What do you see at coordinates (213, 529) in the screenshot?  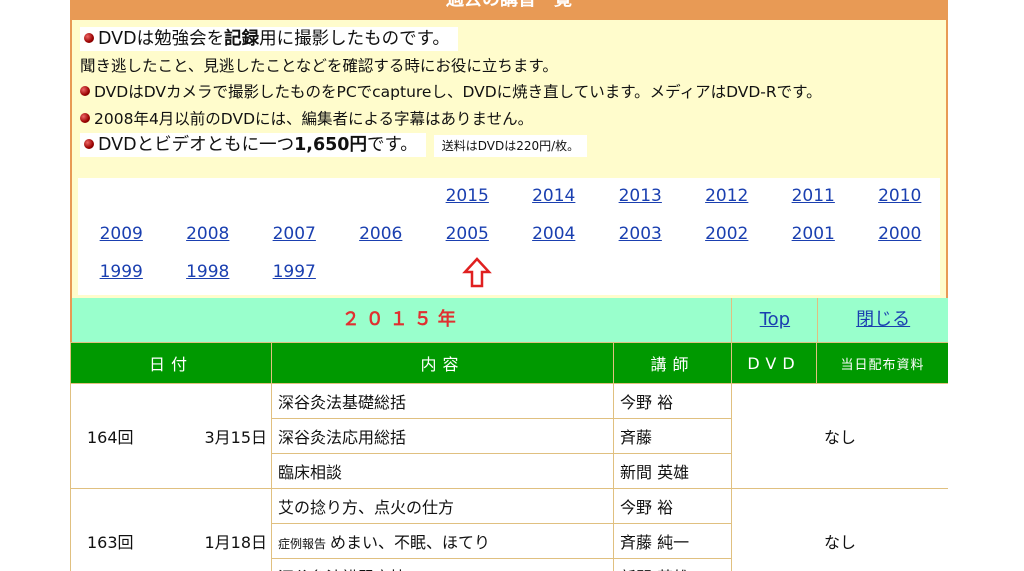 I see `session-date: 1月18日` at bounding box center [213, 529].